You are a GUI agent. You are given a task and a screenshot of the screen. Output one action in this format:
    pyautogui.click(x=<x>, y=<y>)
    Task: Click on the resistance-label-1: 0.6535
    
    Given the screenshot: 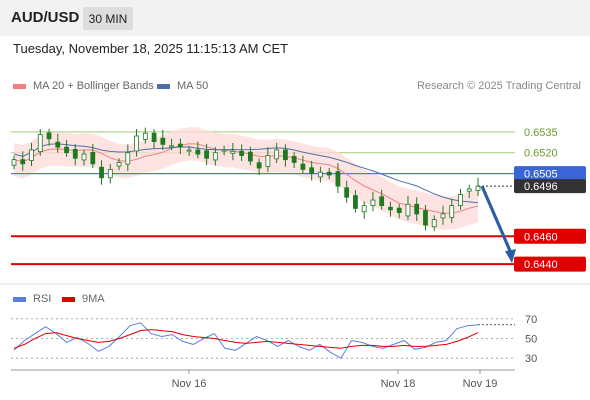 What is the action you would take?
    pyautogui.click(x=541, y=133)
    